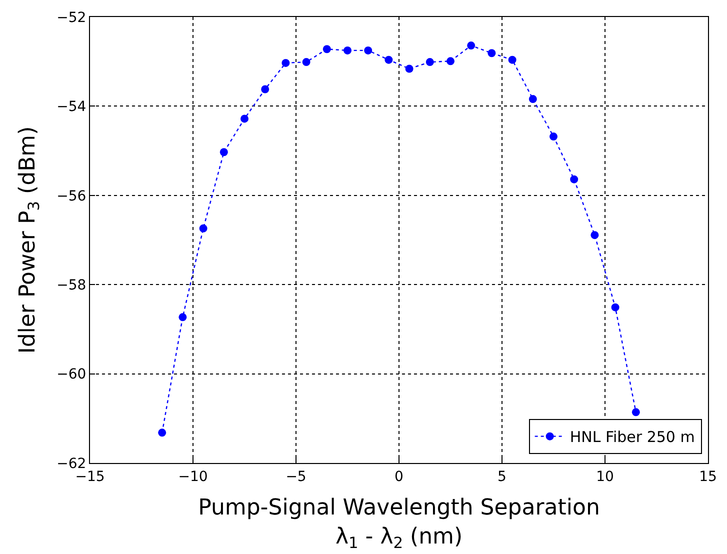 Image resolution: width=727 pixels, height=554 pixels. I want to click on x-tick-label: −10, so click(193, 476).